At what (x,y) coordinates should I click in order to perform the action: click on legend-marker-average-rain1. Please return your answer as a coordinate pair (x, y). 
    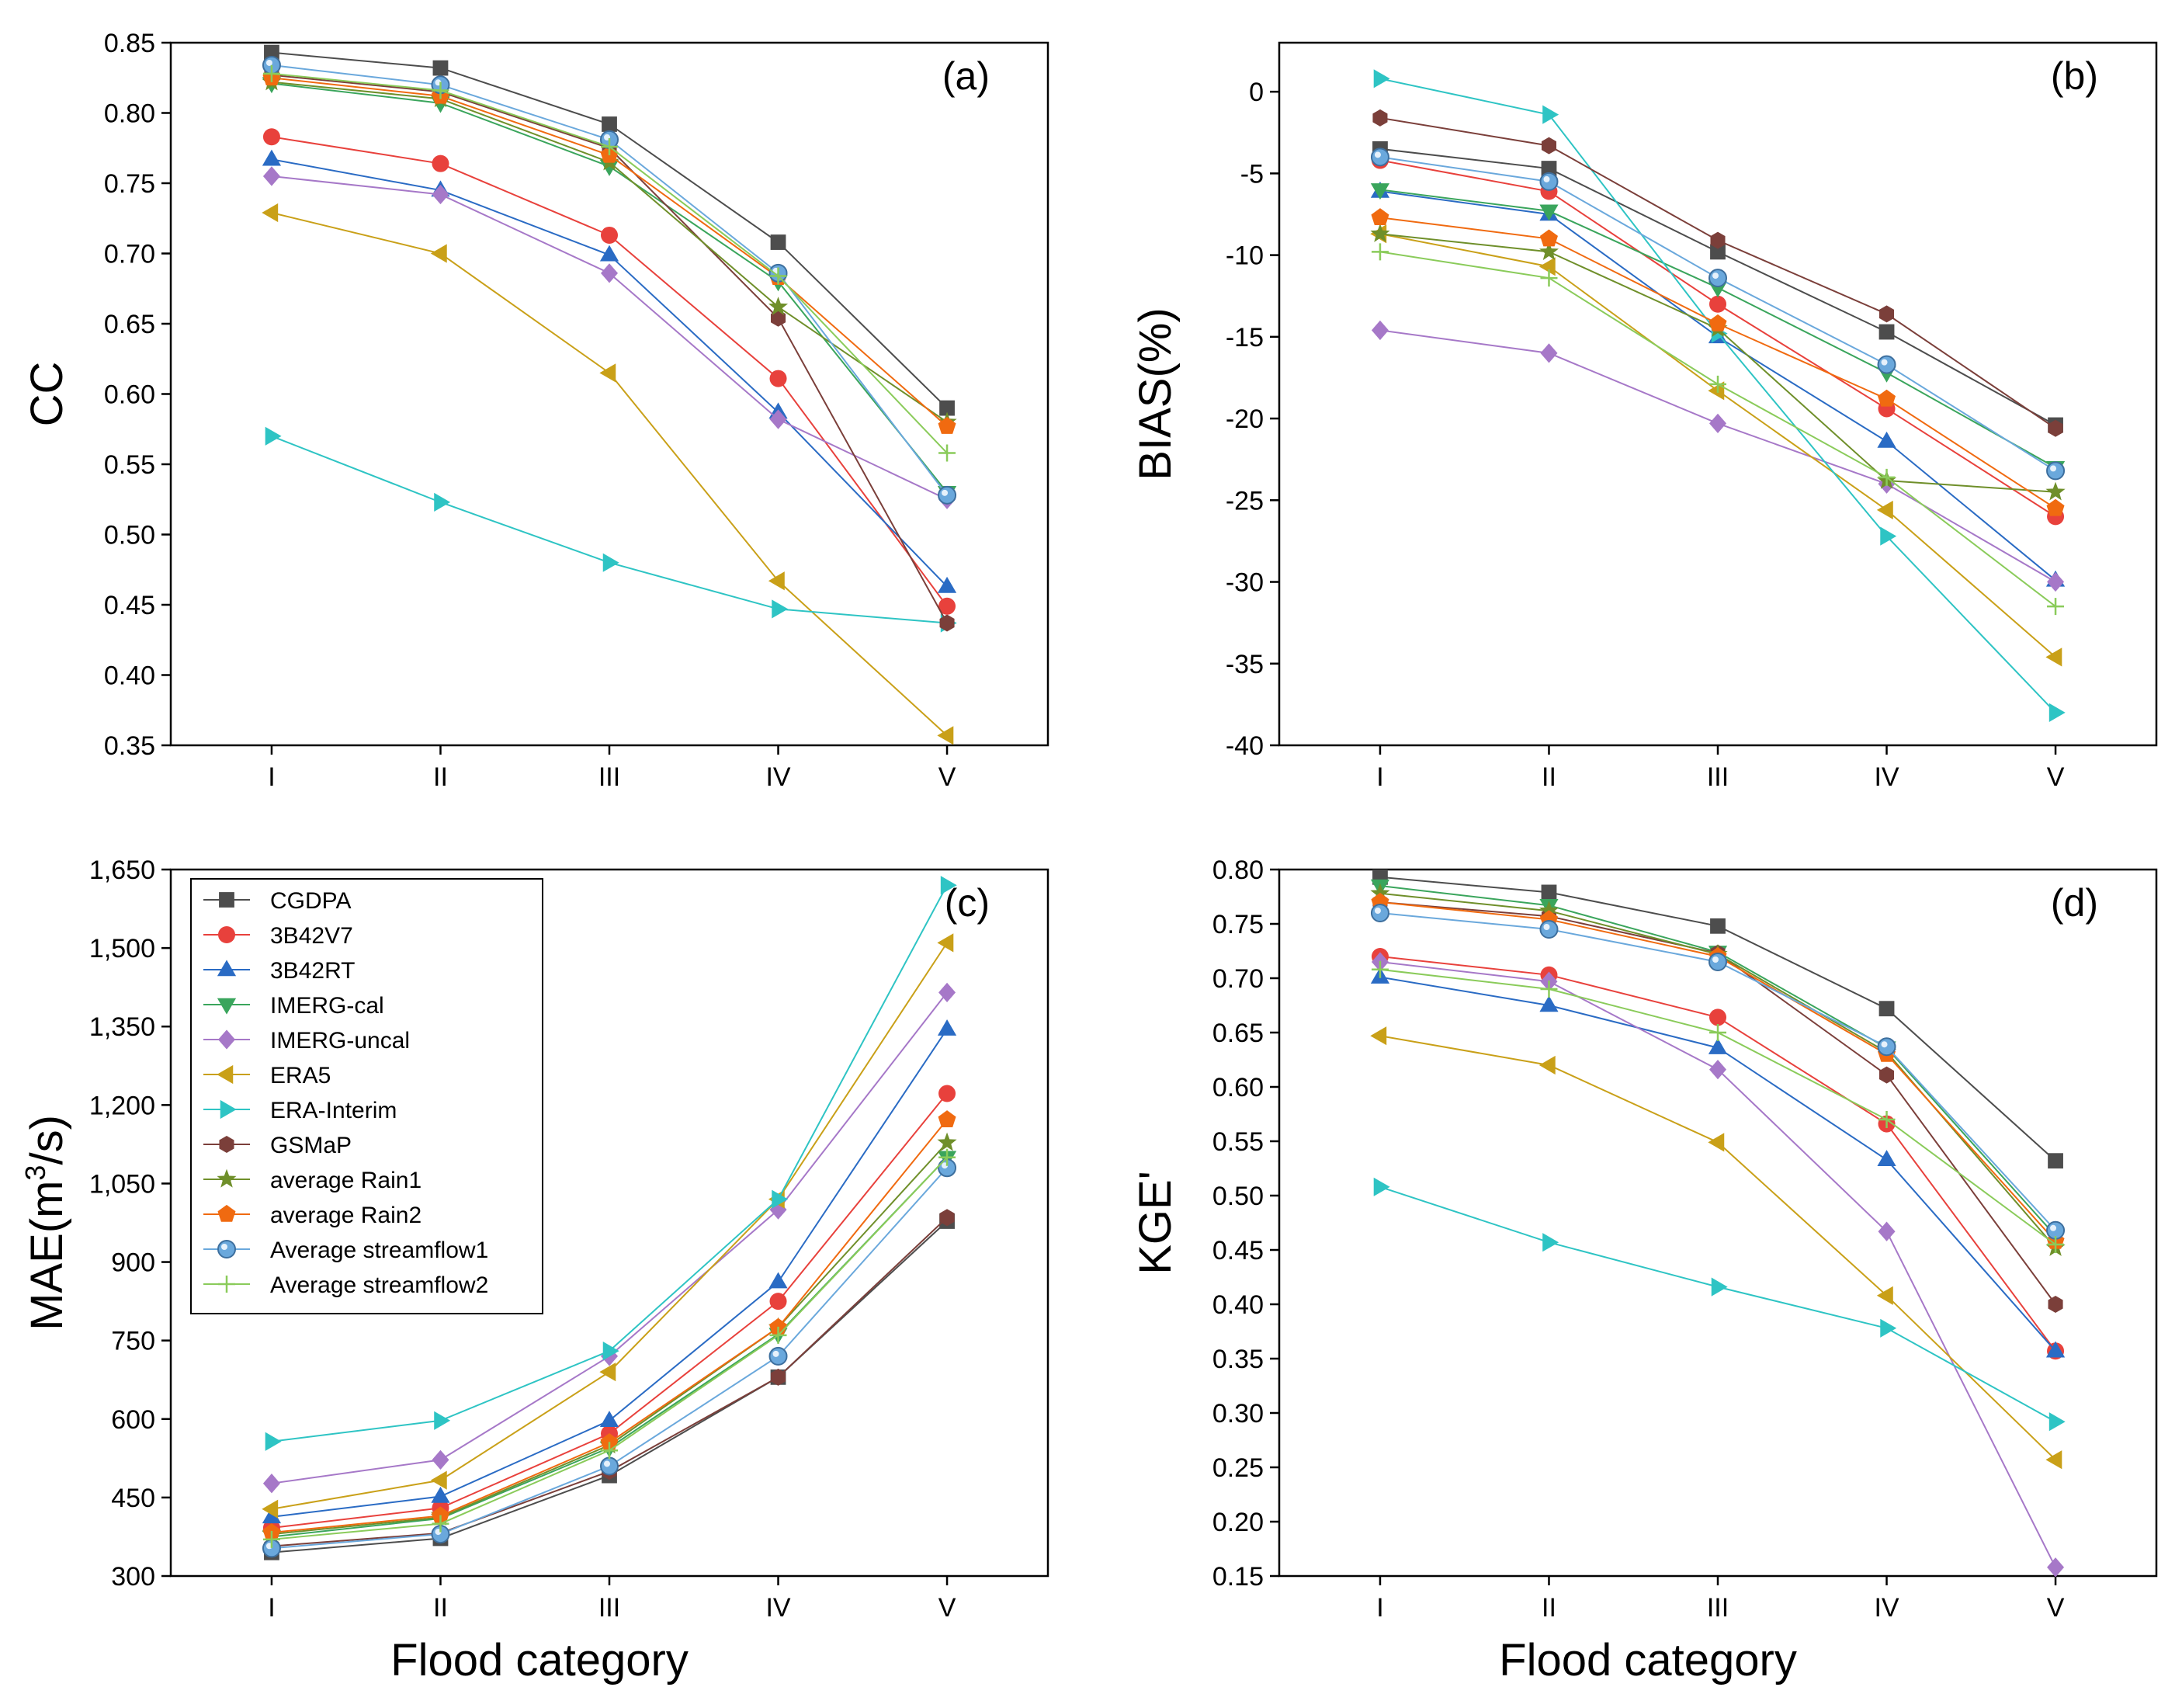
    Looking at the image, I should click on (227, 1178).